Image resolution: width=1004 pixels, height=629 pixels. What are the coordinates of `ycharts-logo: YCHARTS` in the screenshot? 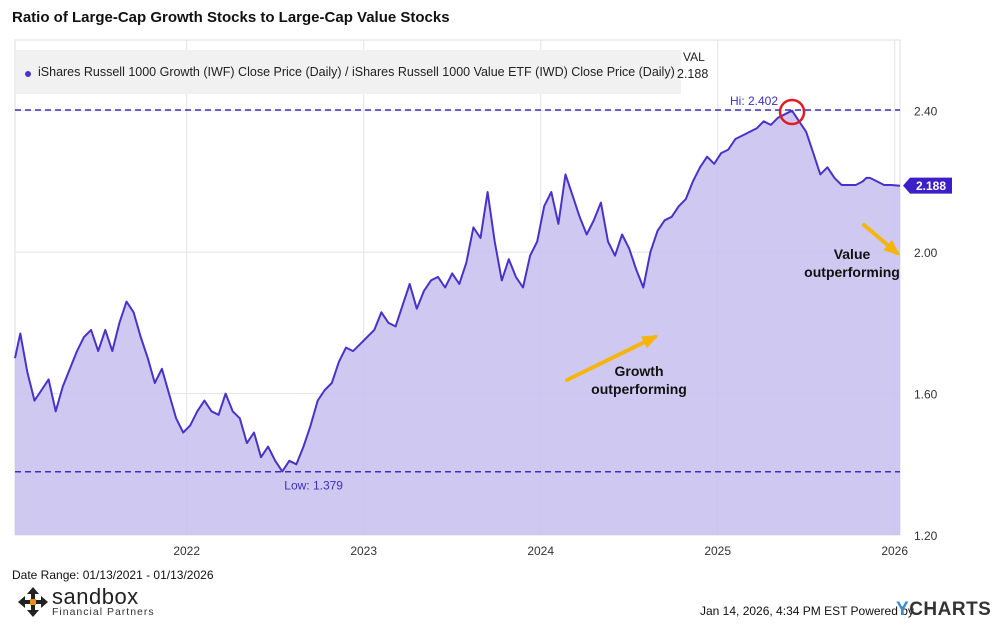 It's located at (943, 610).